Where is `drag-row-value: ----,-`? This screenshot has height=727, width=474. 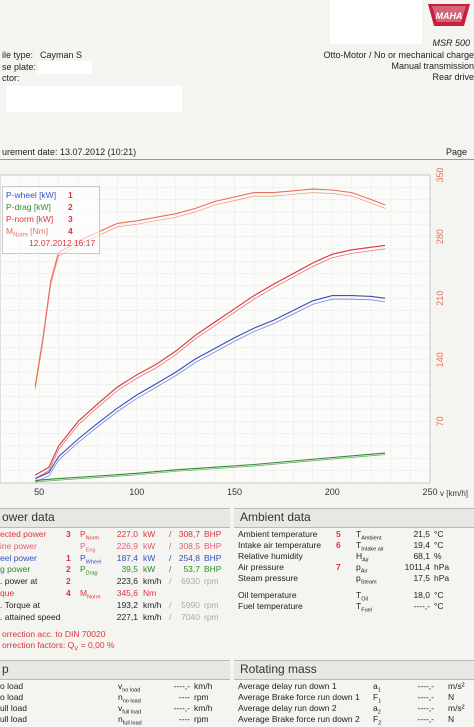 drag-row-value: ----,- is located at coordinates (181, 708).